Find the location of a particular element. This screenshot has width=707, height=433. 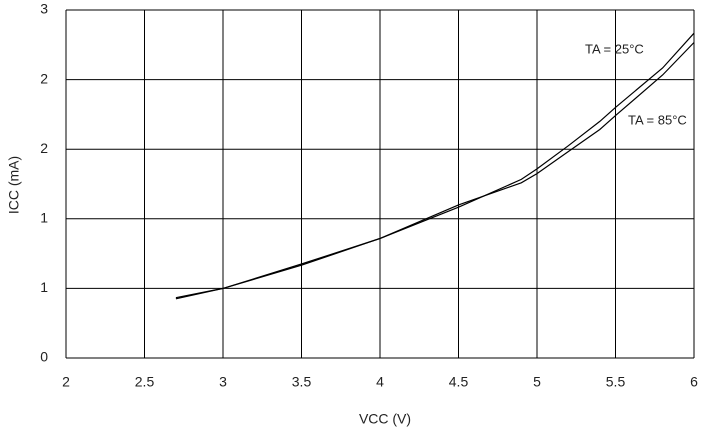

x-axis-label: VCC (V) is located at coordinates (385, 419).